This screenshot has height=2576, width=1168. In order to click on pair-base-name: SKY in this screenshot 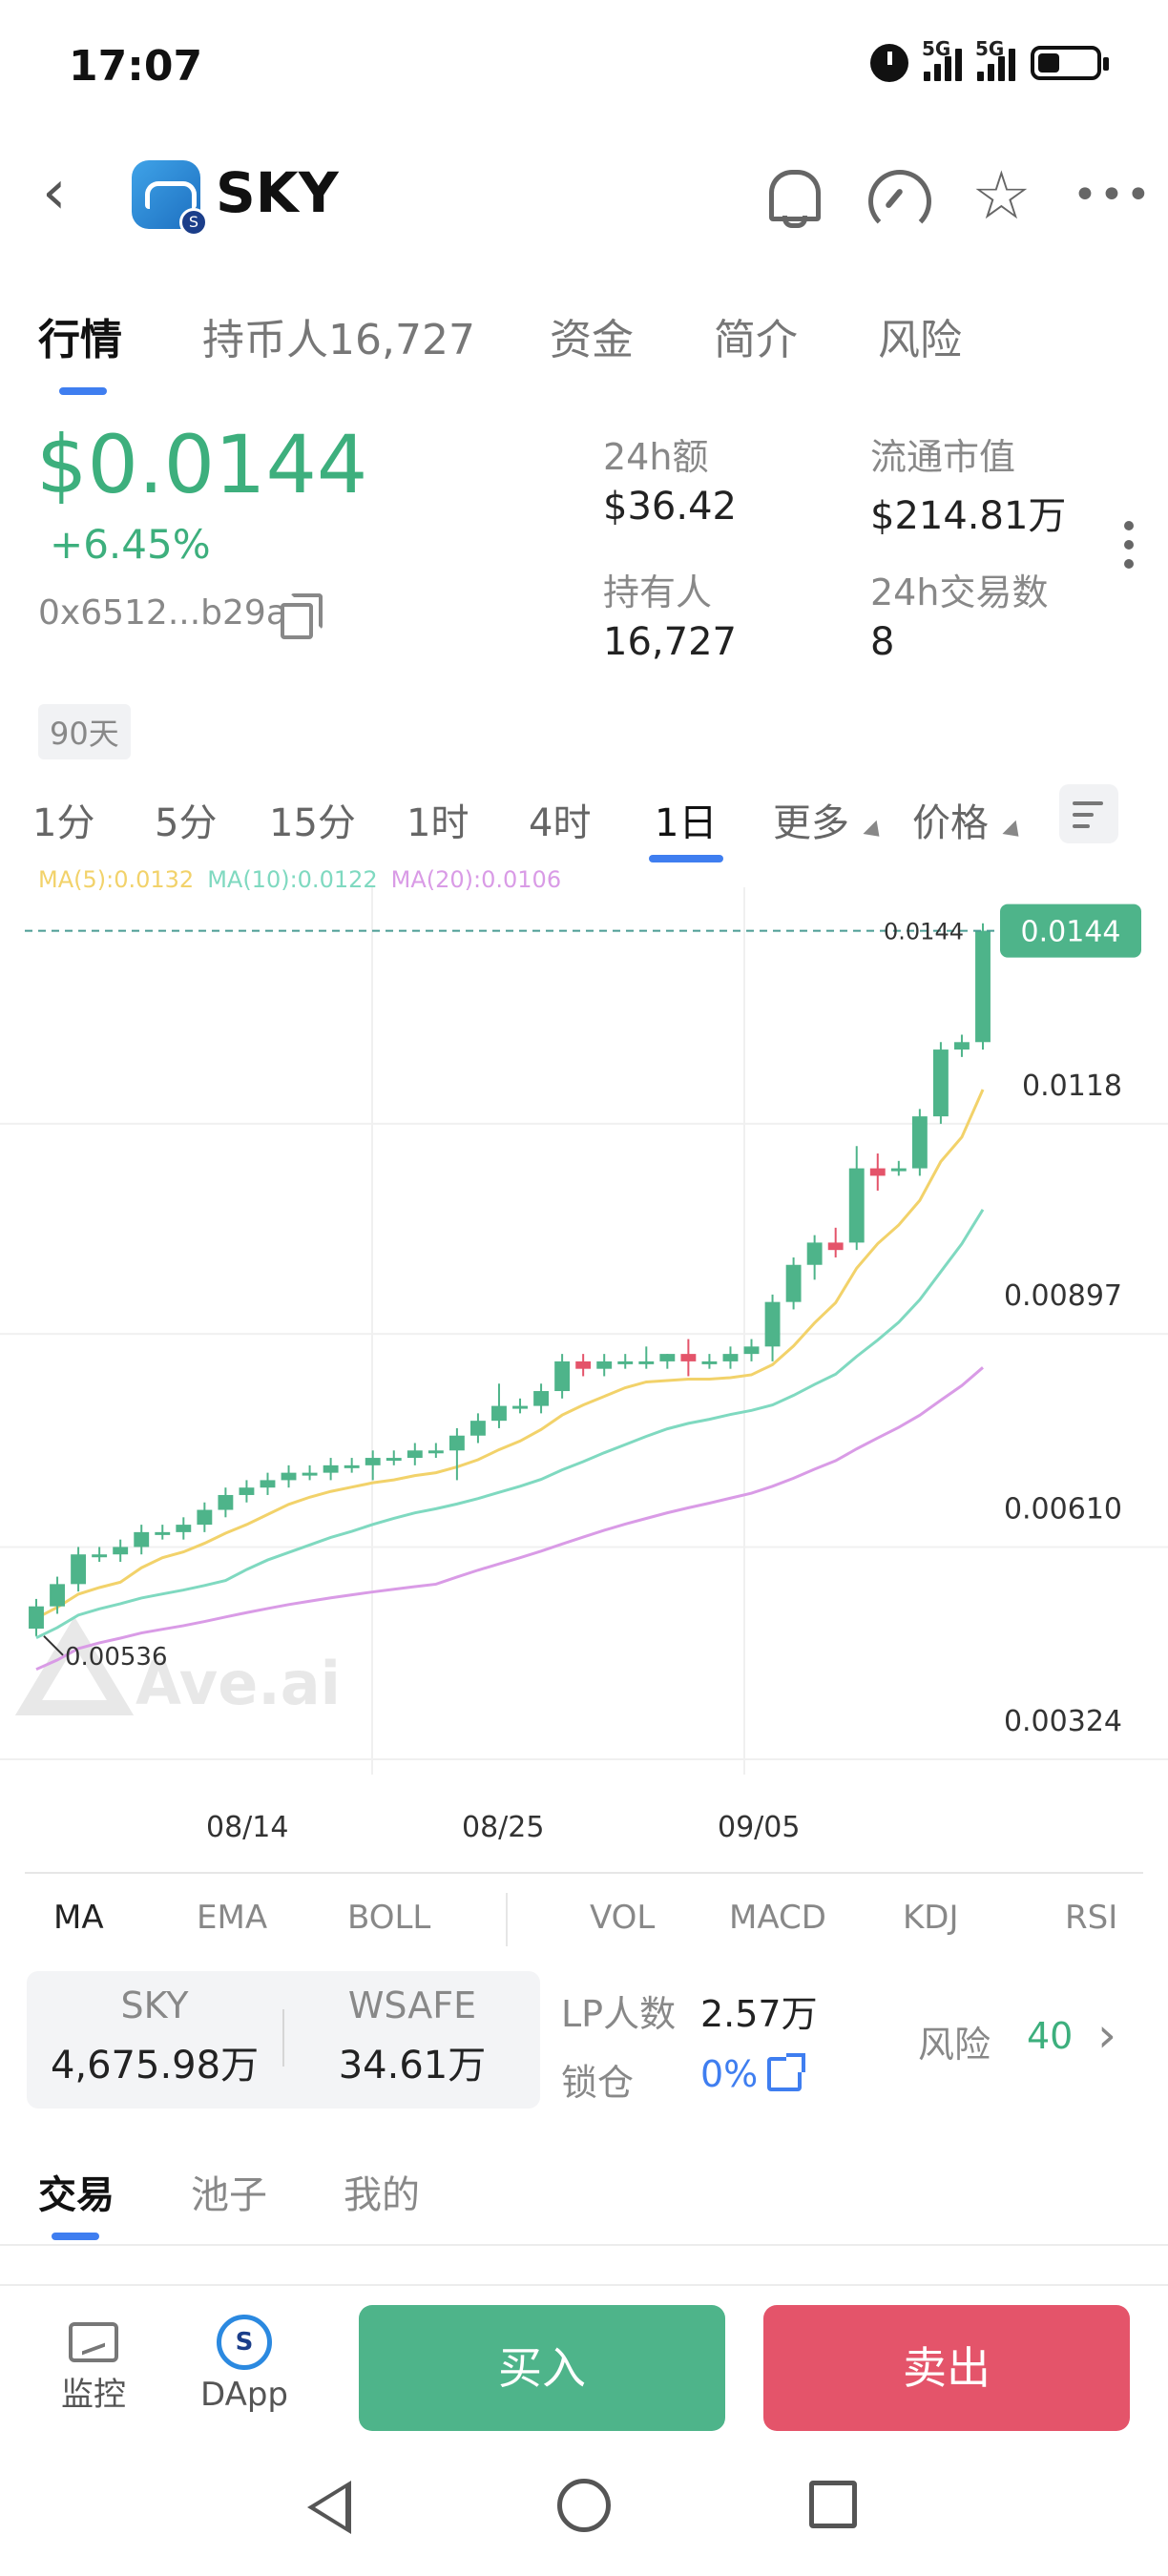, I will do `click(154, 2005)`.